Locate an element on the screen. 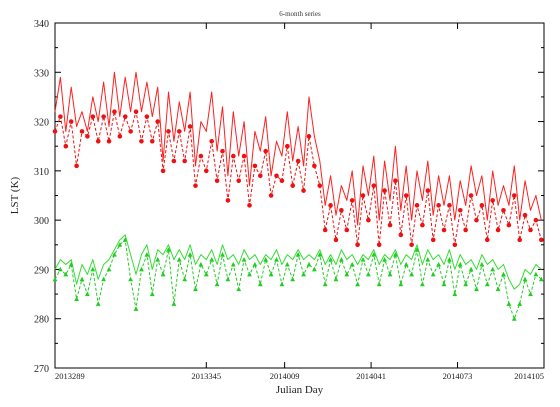 The image size is (560, 407). y-tick-label: 340 is located at coordinates (41, 24).